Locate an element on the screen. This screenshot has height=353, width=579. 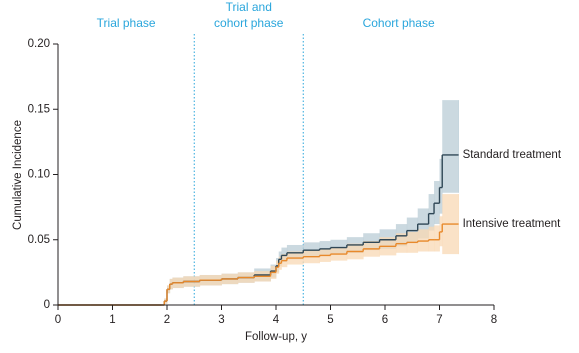
y-tick-label: 0.05 is located at coordinates (39, 240).